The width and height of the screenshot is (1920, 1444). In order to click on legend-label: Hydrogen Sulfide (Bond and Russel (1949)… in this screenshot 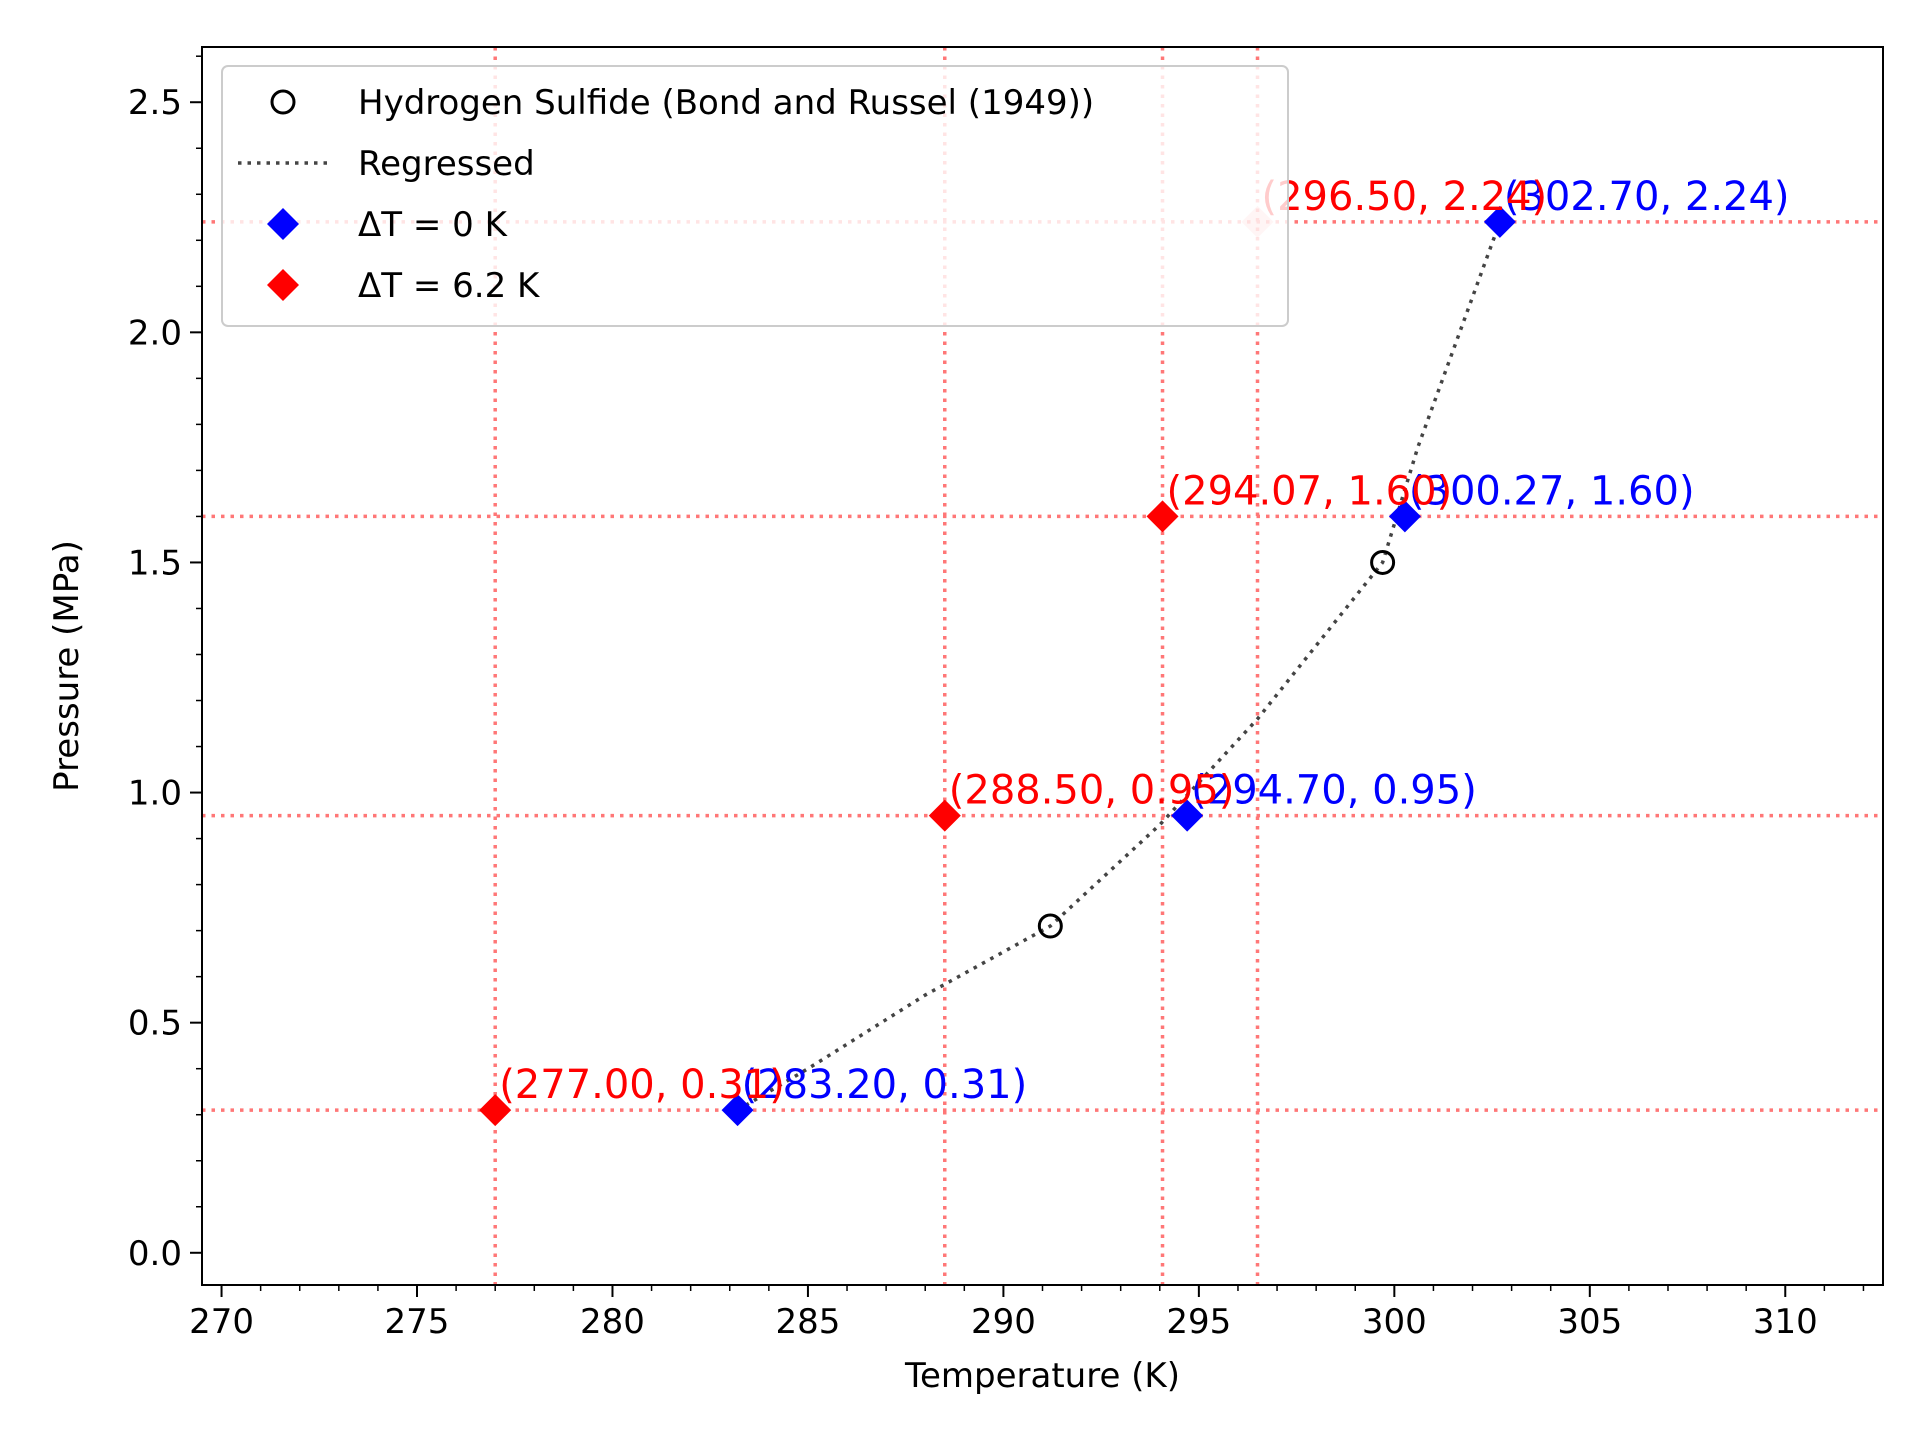, I will do `click(726, 103)`.